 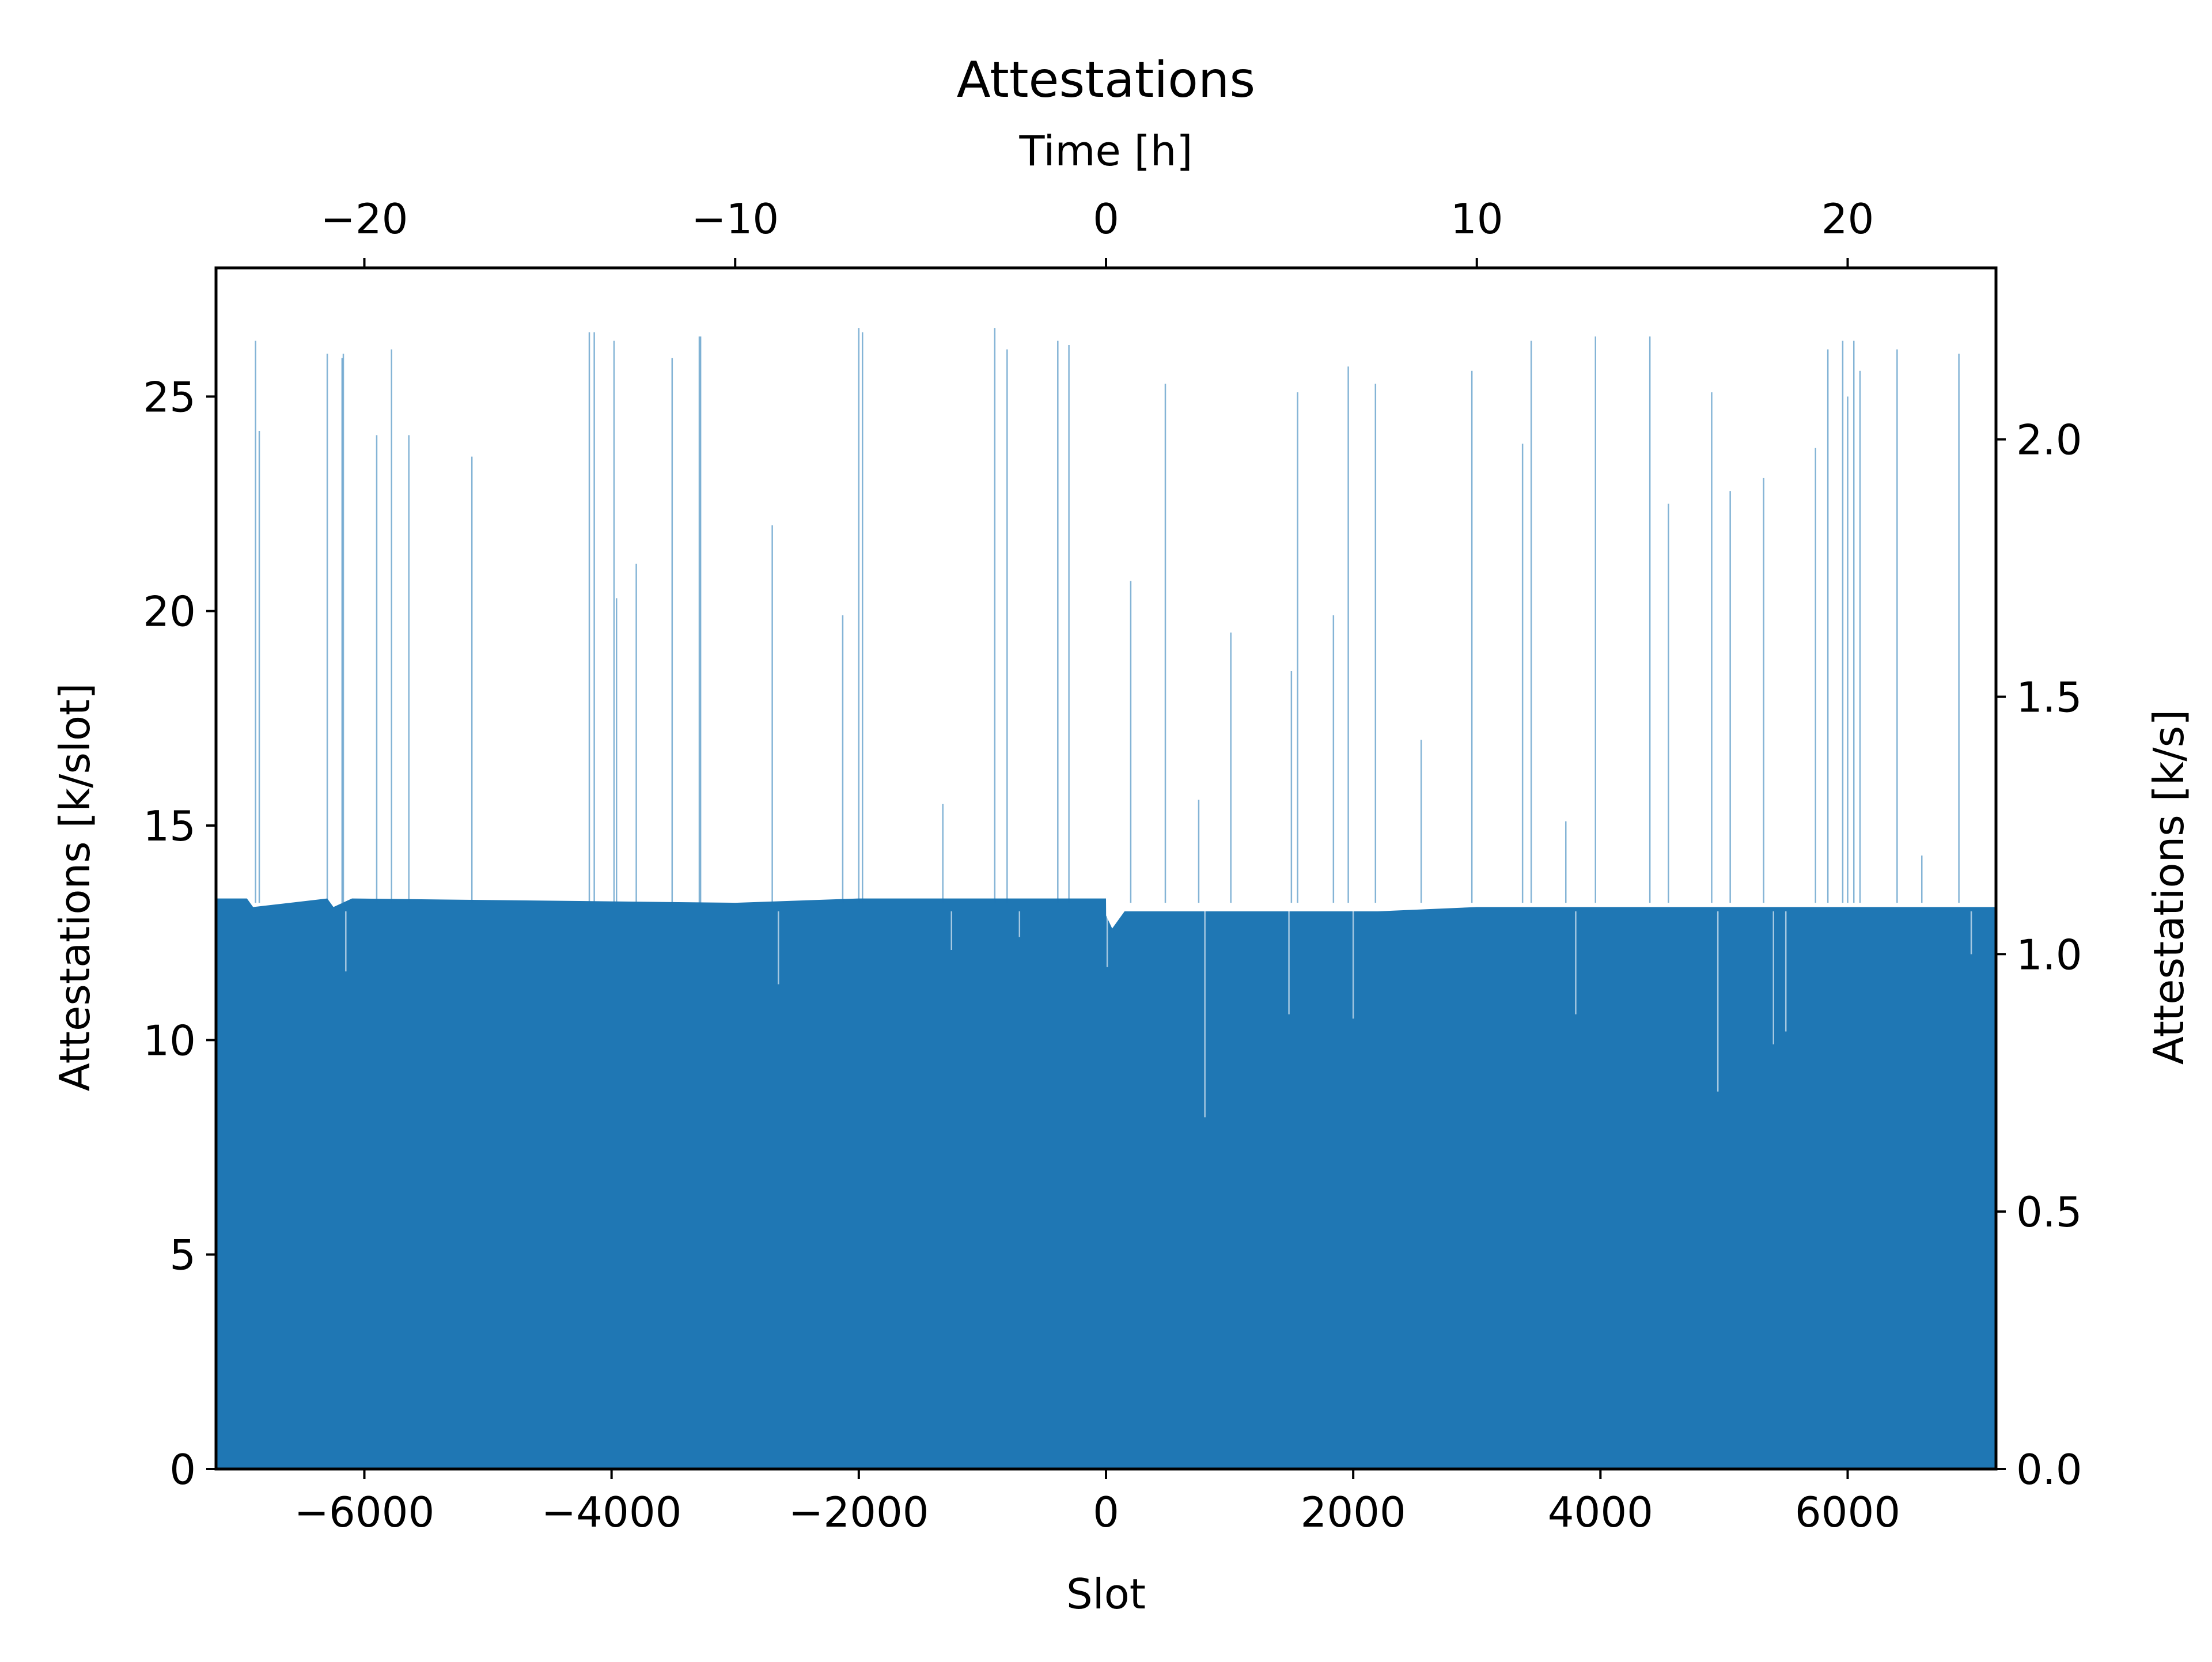 I want to click on y-tick-label: 25, so click(x=169, y=397).